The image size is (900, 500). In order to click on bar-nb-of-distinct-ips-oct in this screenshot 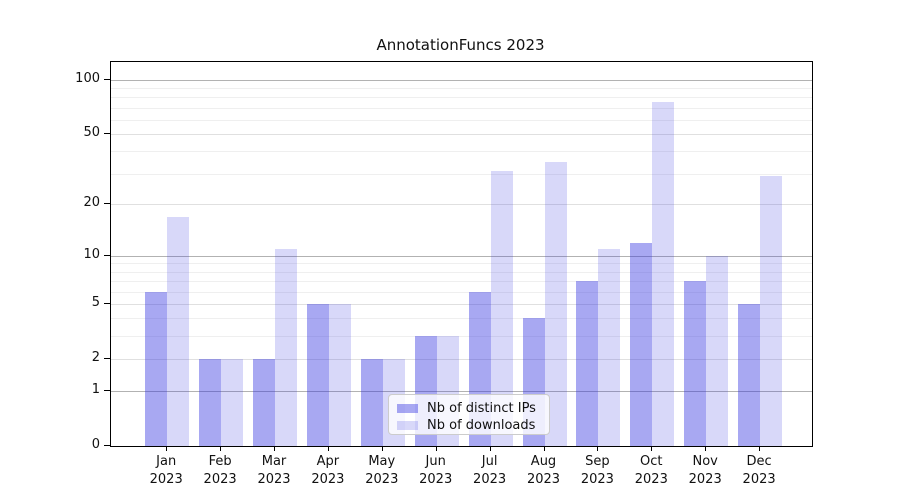, I will do `click(641, 344)`.